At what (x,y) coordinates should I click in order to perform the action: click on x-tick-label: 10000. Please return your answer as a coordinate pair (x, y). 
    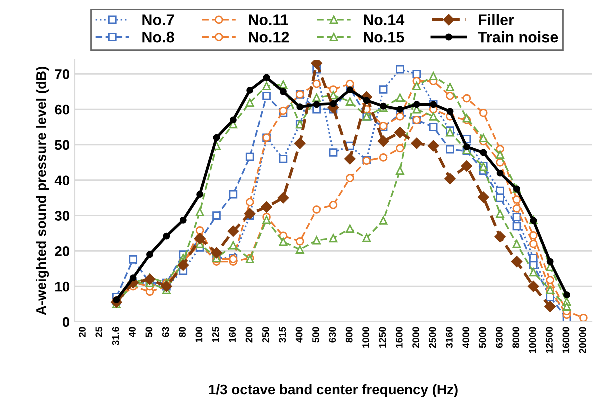
    Looking at the image, I should click on (532, 340).